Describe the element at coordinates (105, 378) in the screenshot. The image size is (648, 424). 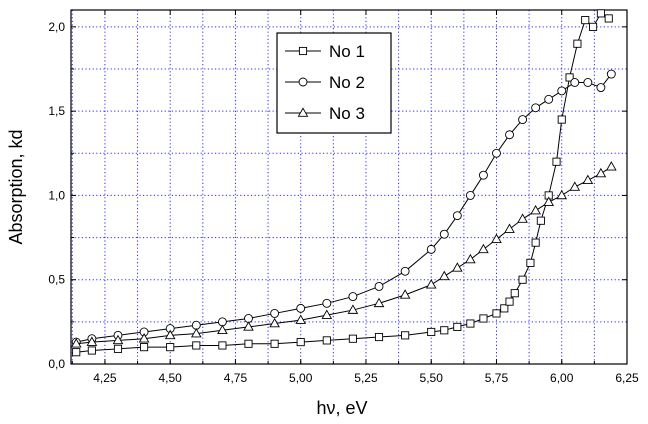
I see `x-tick-label: 4,25` at that location.